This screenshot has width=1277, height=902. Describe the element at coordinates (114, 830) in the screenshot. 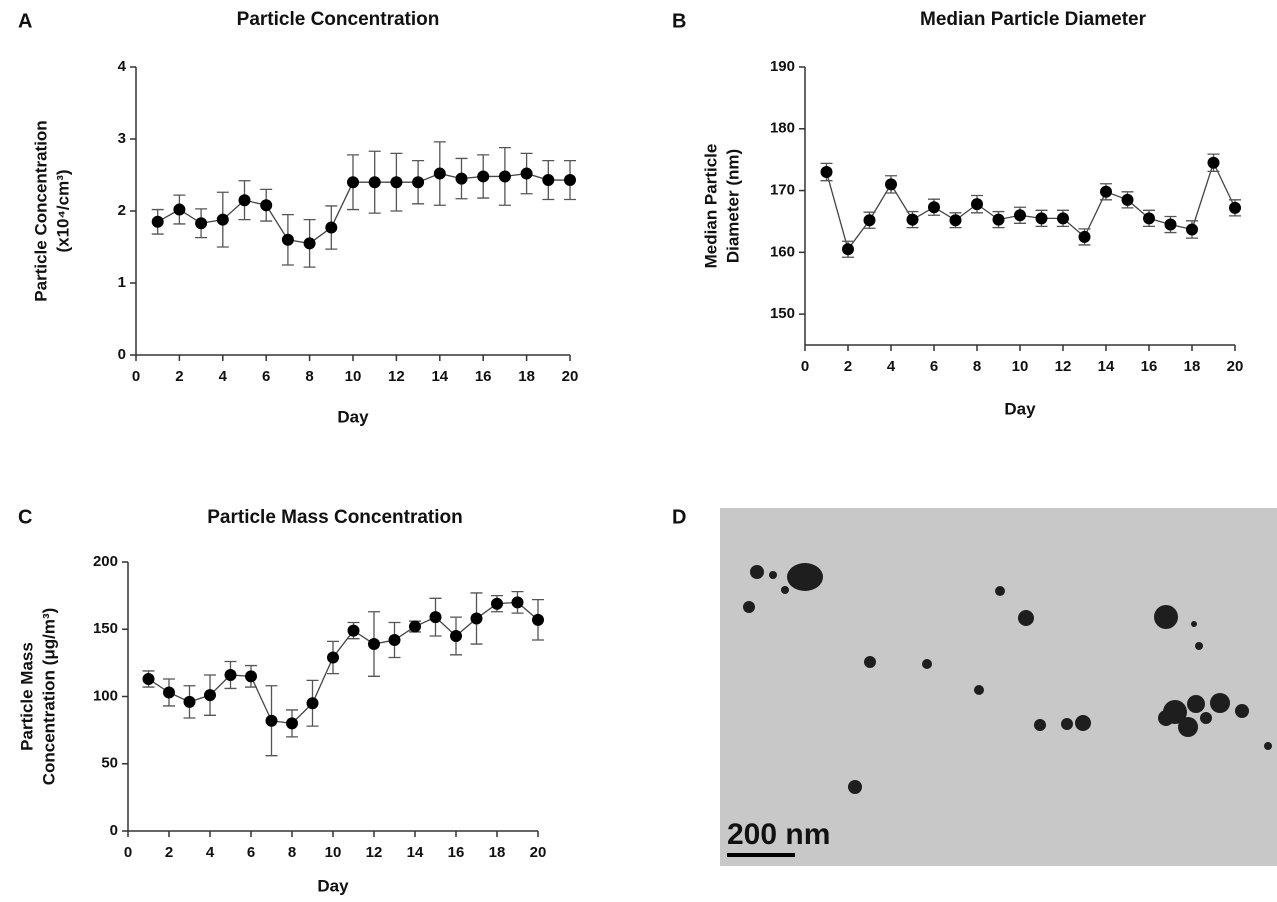

I see `y-tick-label: 0` at that location.